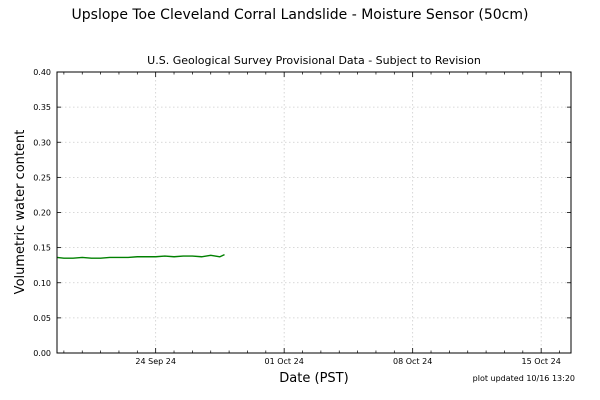 Image resolution: width=600 pixels, height=400 pixels. What do you see at coordinates (284, 361) in the screenshot?
I see `x-tick-label: 01 Oct 24` at bounding box center [284, 361].